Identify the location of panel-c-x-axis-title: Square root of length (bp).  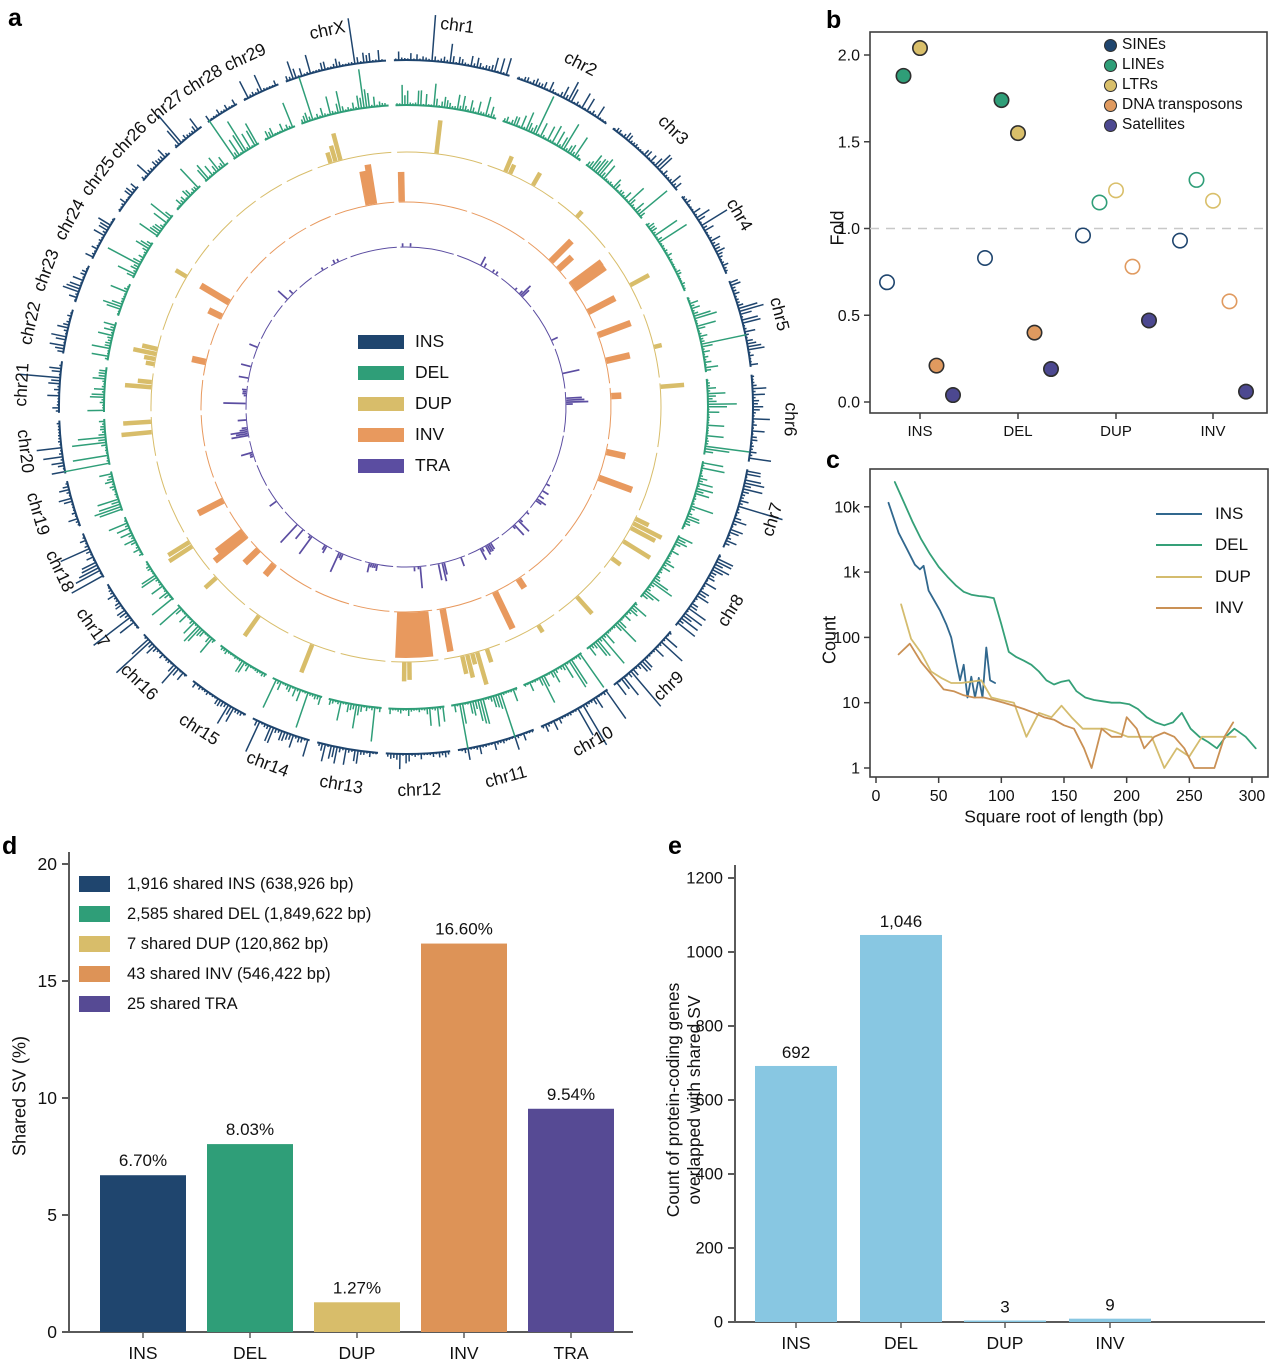
(1064, 816).